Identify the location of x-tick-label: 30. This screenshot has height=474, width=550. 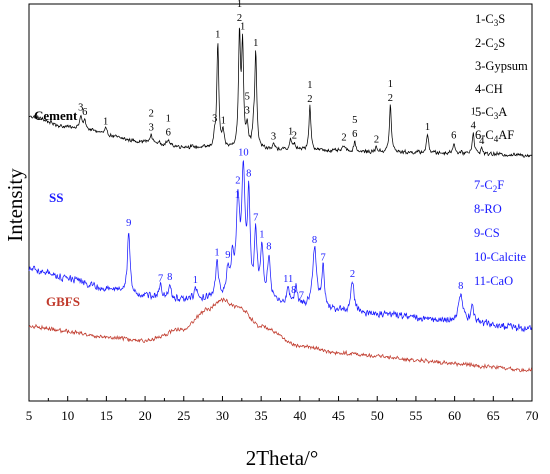
(222, 415).